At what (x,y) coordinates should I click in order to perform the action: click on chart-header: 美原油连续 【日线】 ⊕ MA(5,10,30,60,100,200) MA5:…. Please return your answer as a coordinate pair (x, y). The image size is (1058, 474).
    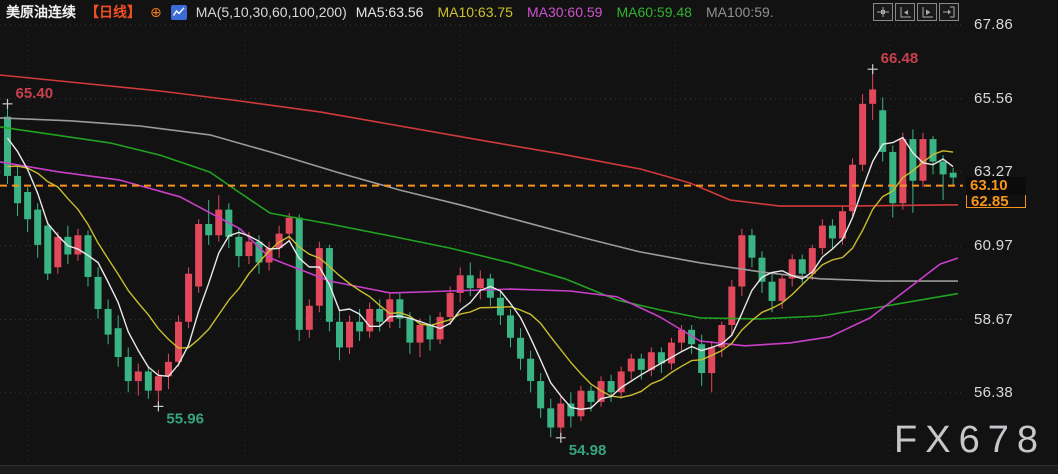
    Looking at the image, I should click on (390, 12).